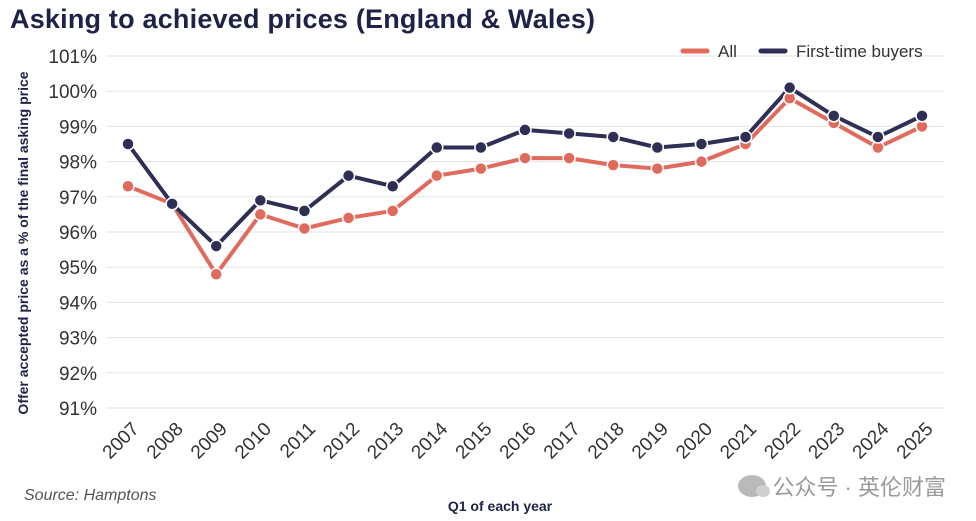 The height and width of the screenshot is (521, 976). Describe the element at coordinates (78, 339) in the screenshot. I see `y-tick-label: 93%` at that location.